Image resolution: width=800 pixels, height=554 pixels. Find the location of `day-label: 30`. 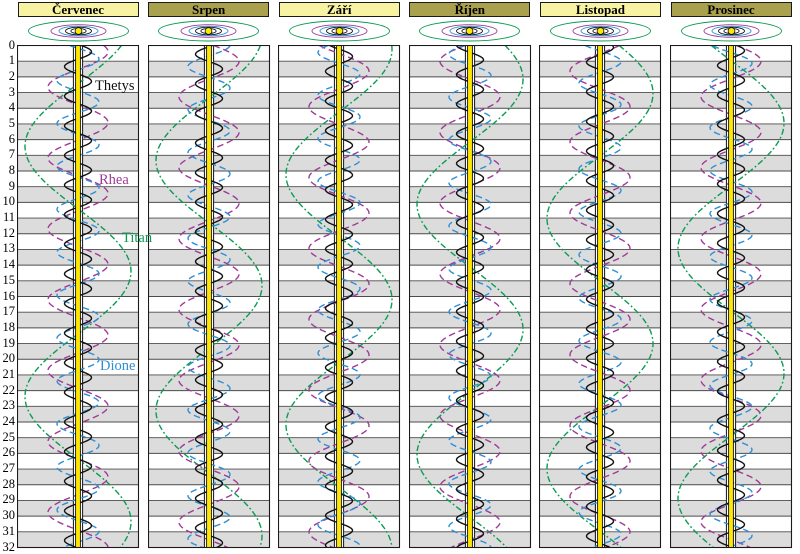

day-label: 30 is located at coordinates (9, 515).